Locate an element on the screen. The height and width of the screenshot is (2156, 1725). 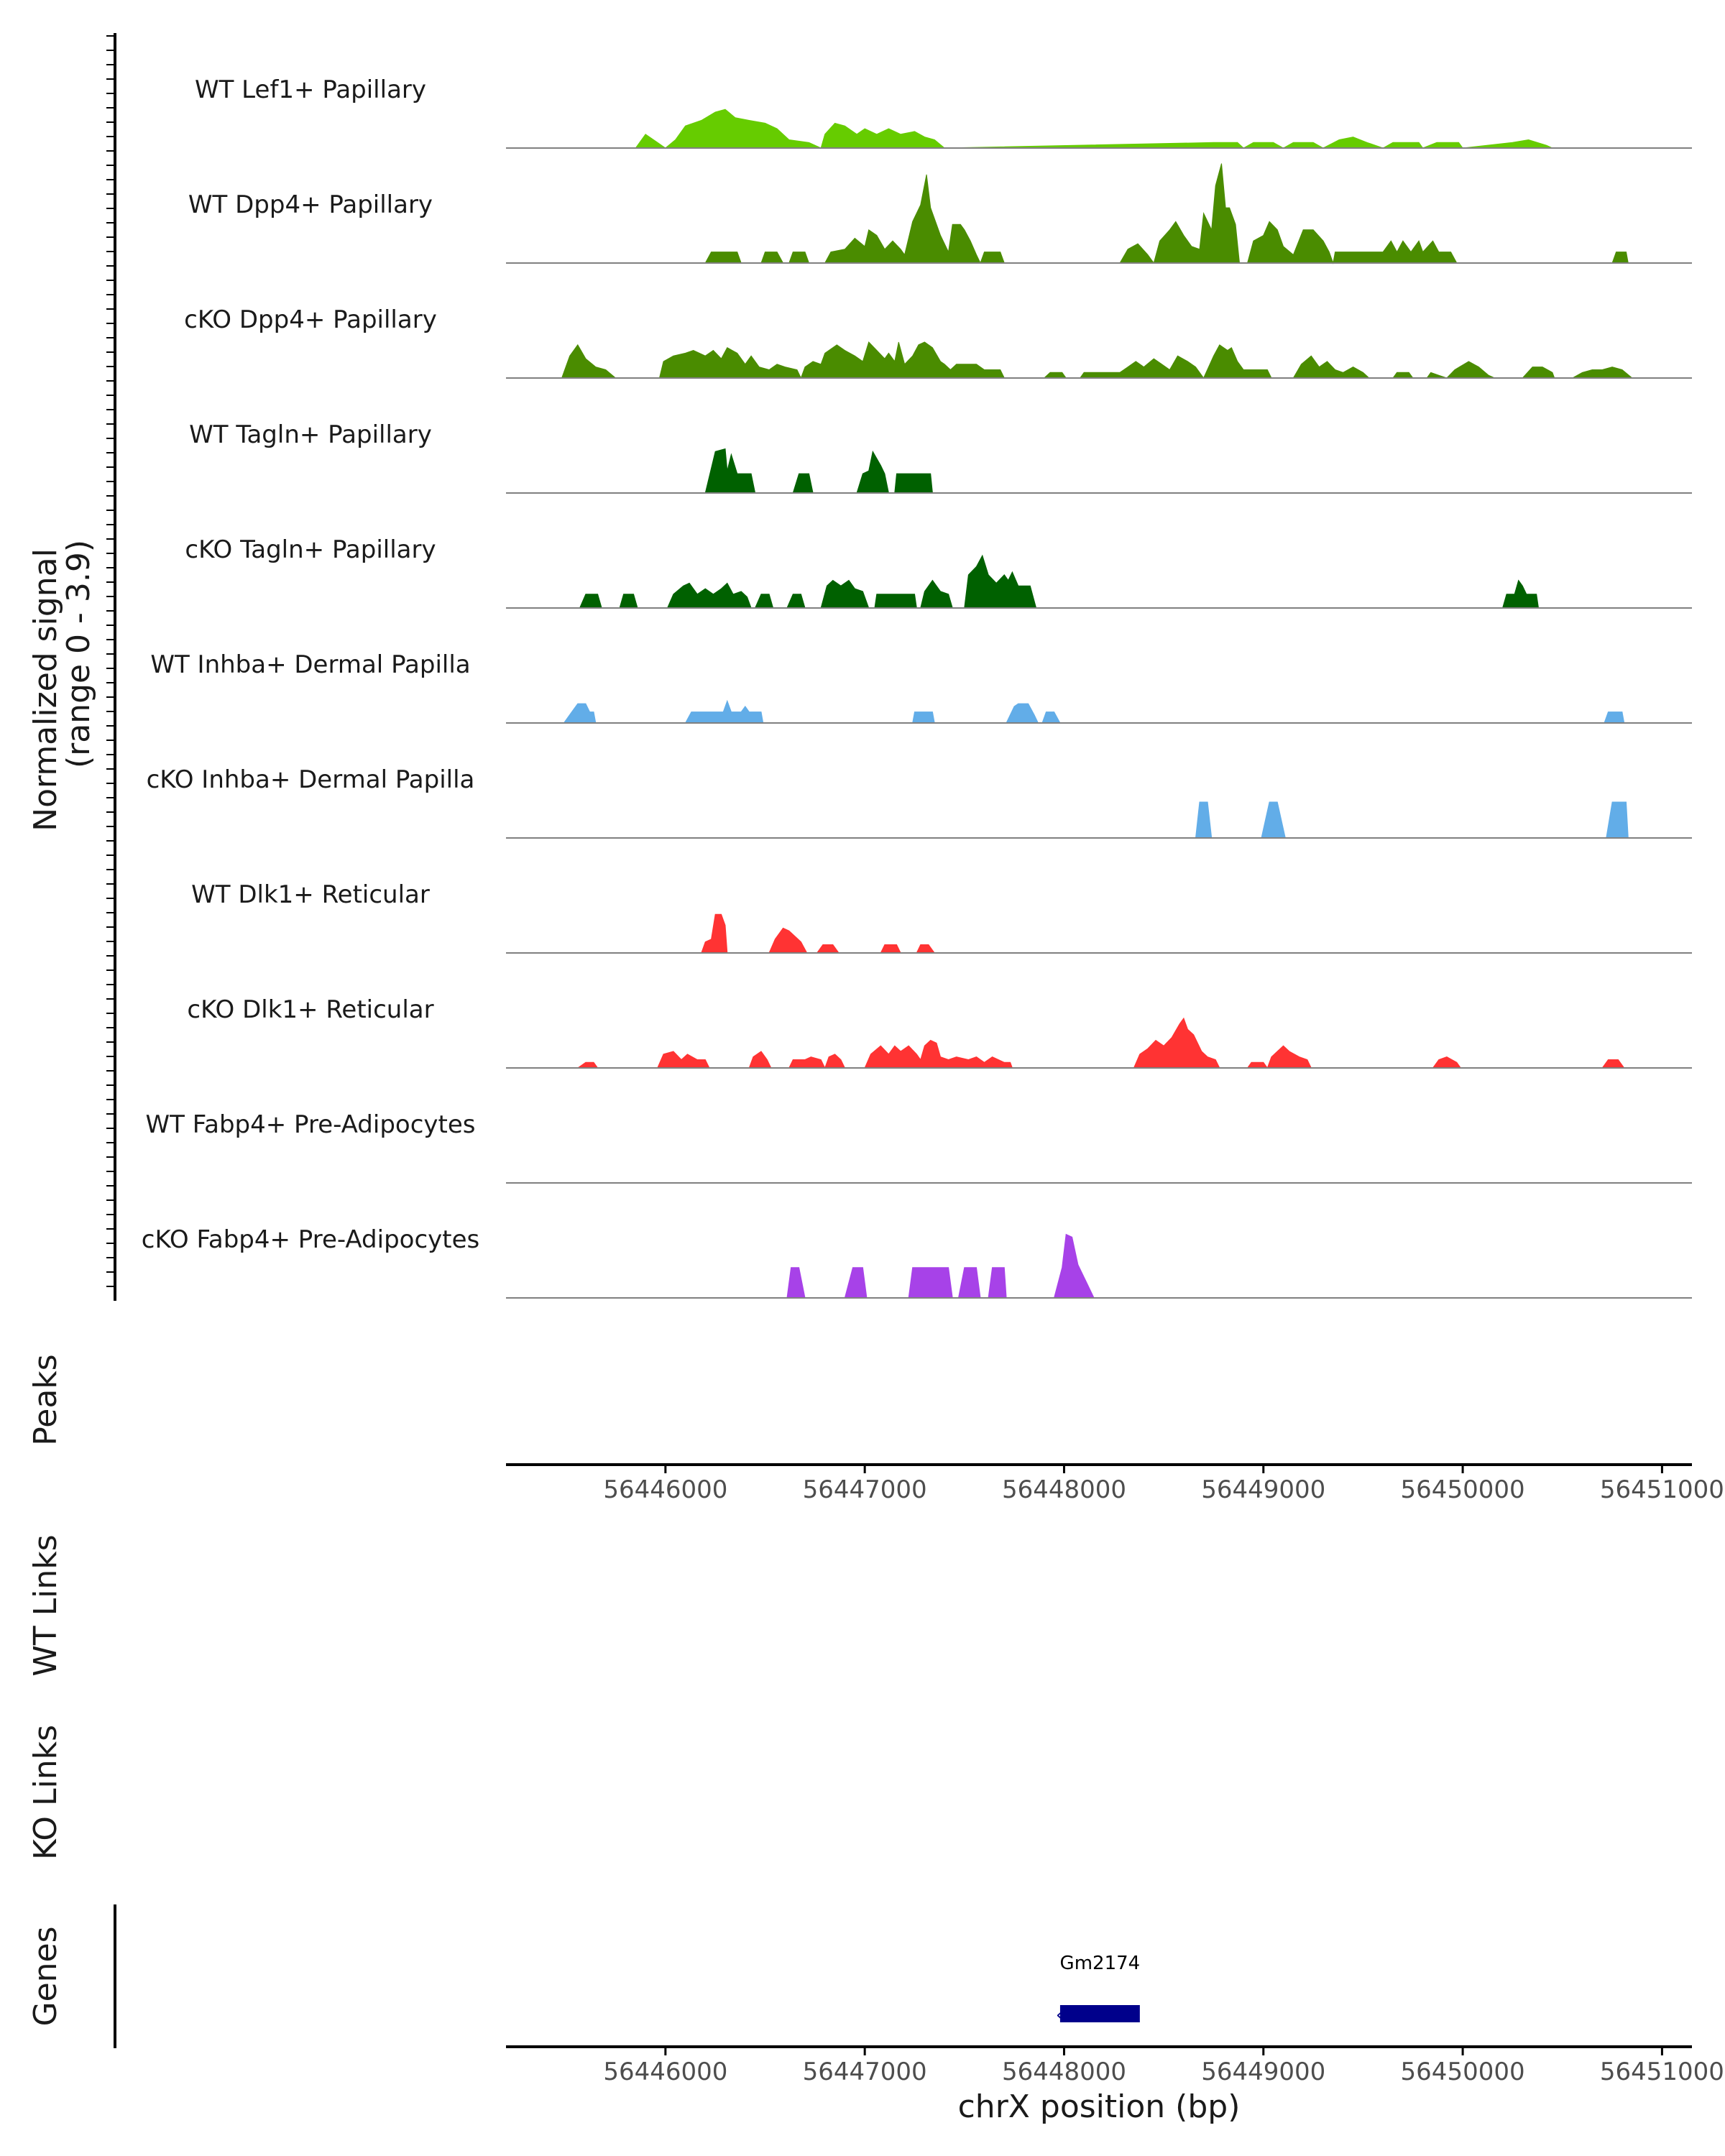
track-label: WT Tagln+ Papillary is located at coordinates (310, 434).